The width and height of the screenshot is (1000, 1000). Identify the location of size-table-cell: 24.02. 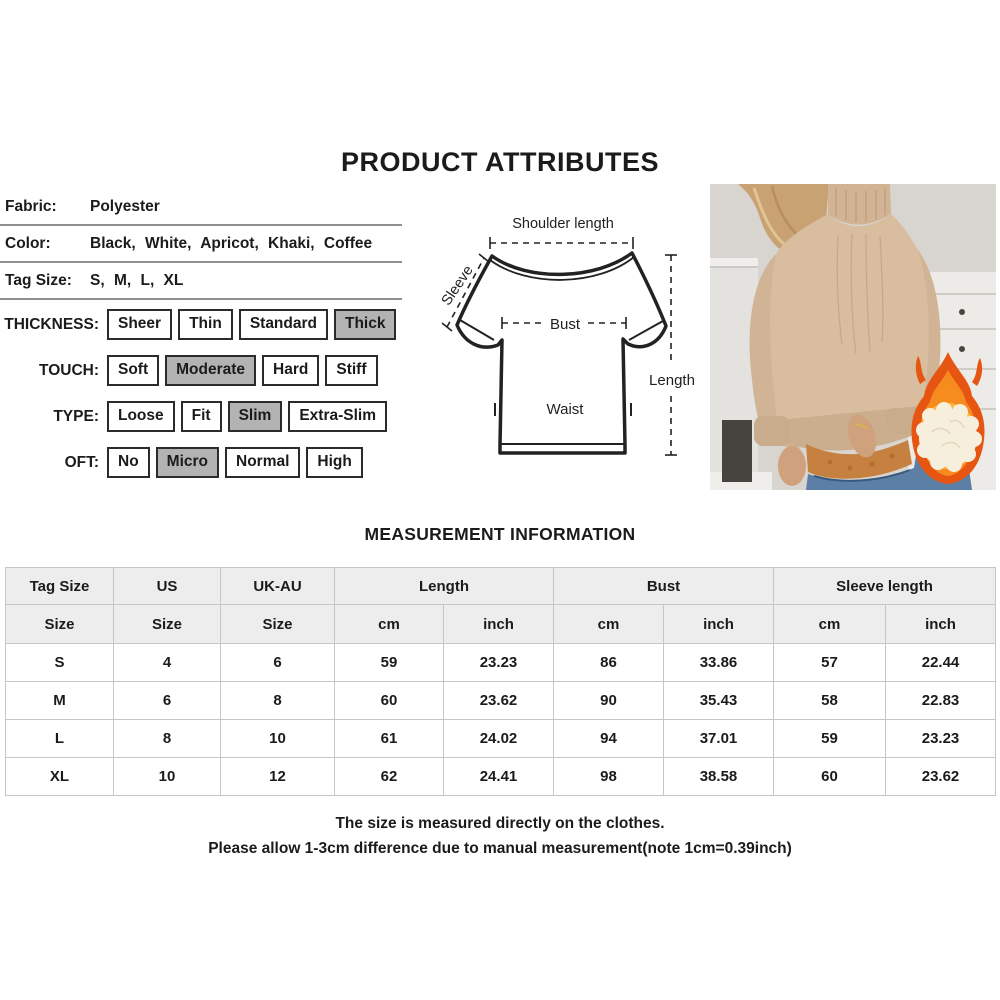
(498, 738).